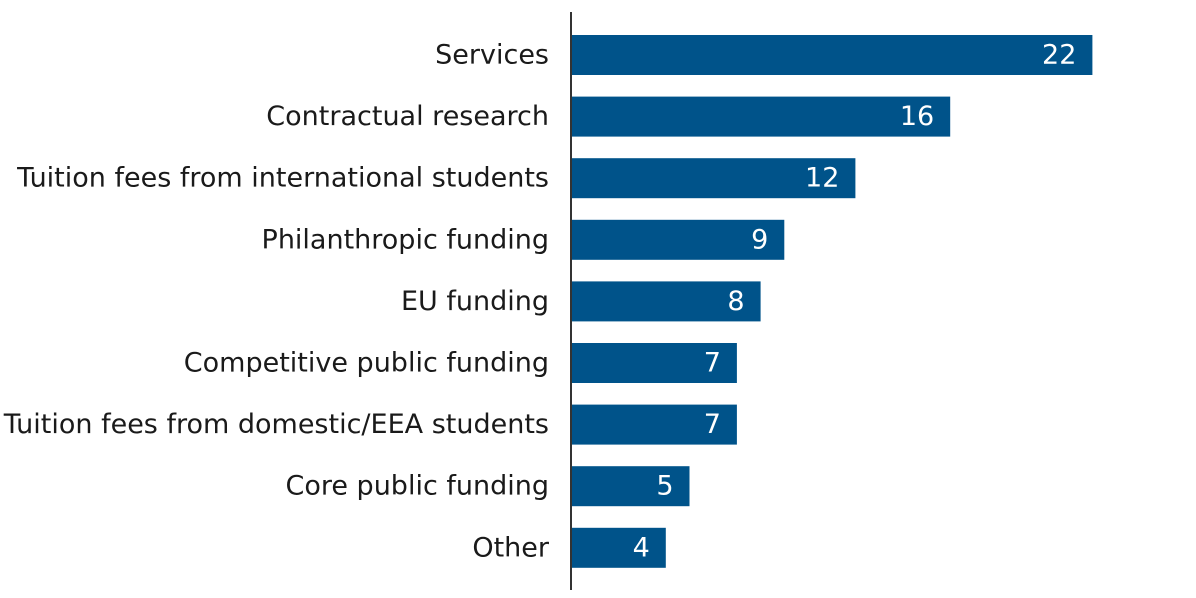 This screenshot has height=598, width=1196. Describe the element at coordinates (1059, 55) in the screenshot. I see `value-label: 22` at that location.